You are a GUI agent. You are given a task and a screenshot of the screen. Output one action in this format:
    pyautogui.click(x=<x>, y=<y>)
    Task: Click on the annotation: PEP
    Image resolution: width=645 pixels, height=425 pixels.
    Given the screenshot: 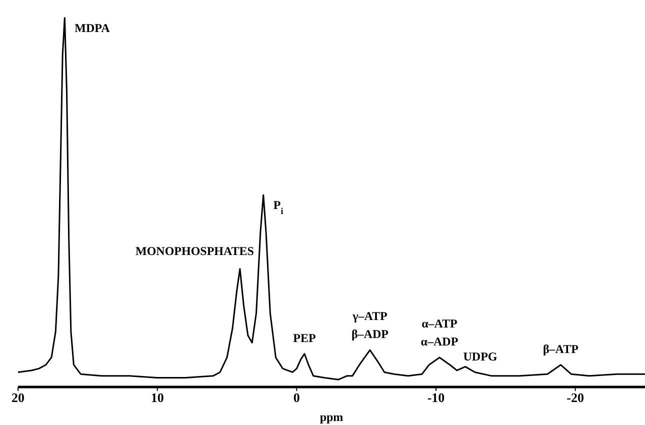 What is the action you would take?
    pyautogui.click(x=304, y=337)
    